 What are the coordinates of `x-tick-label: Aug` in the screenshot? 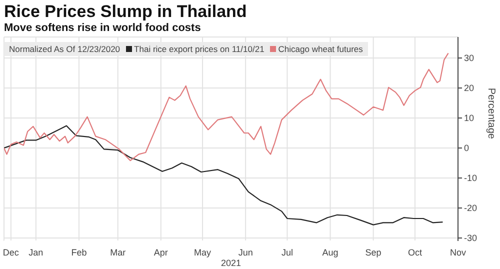 It's located at (330, 252).